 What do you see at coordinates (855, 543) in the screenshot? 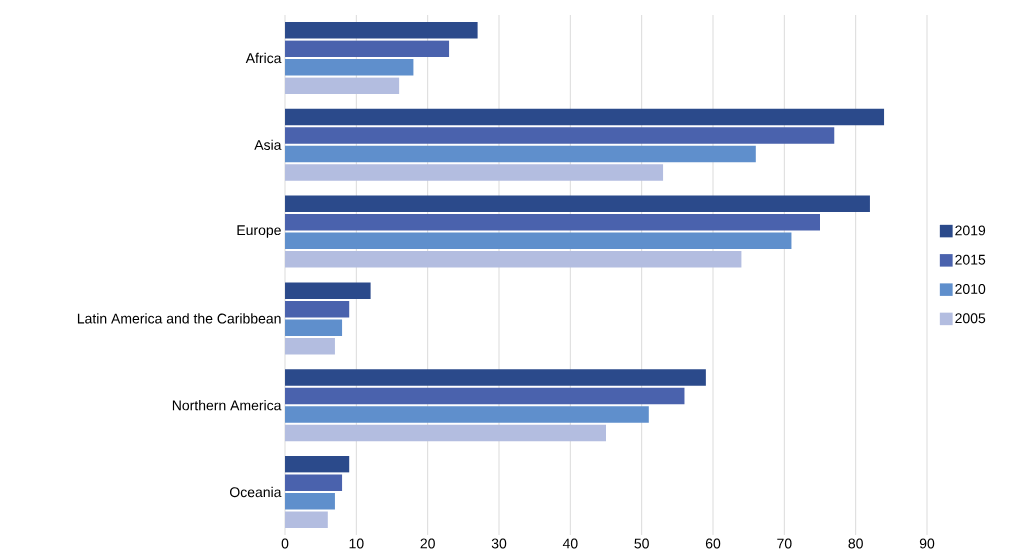
I see `x-tick-label: 80` at bounding box center [855, 543].